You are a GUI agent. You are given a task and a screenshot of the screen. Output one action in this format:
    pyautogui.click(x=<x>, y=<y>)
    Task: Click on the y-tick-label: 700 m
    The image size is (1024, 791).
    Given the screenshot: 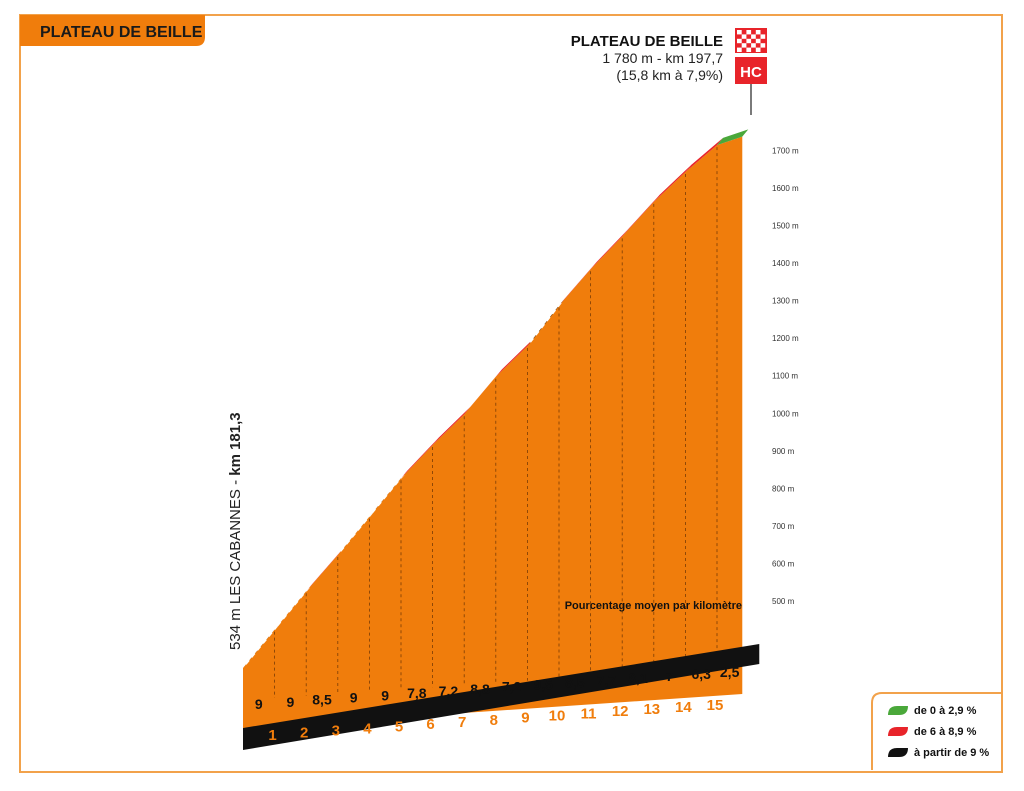 What is the action you would take?
    pyautogui.click(x=783, y=526)
    